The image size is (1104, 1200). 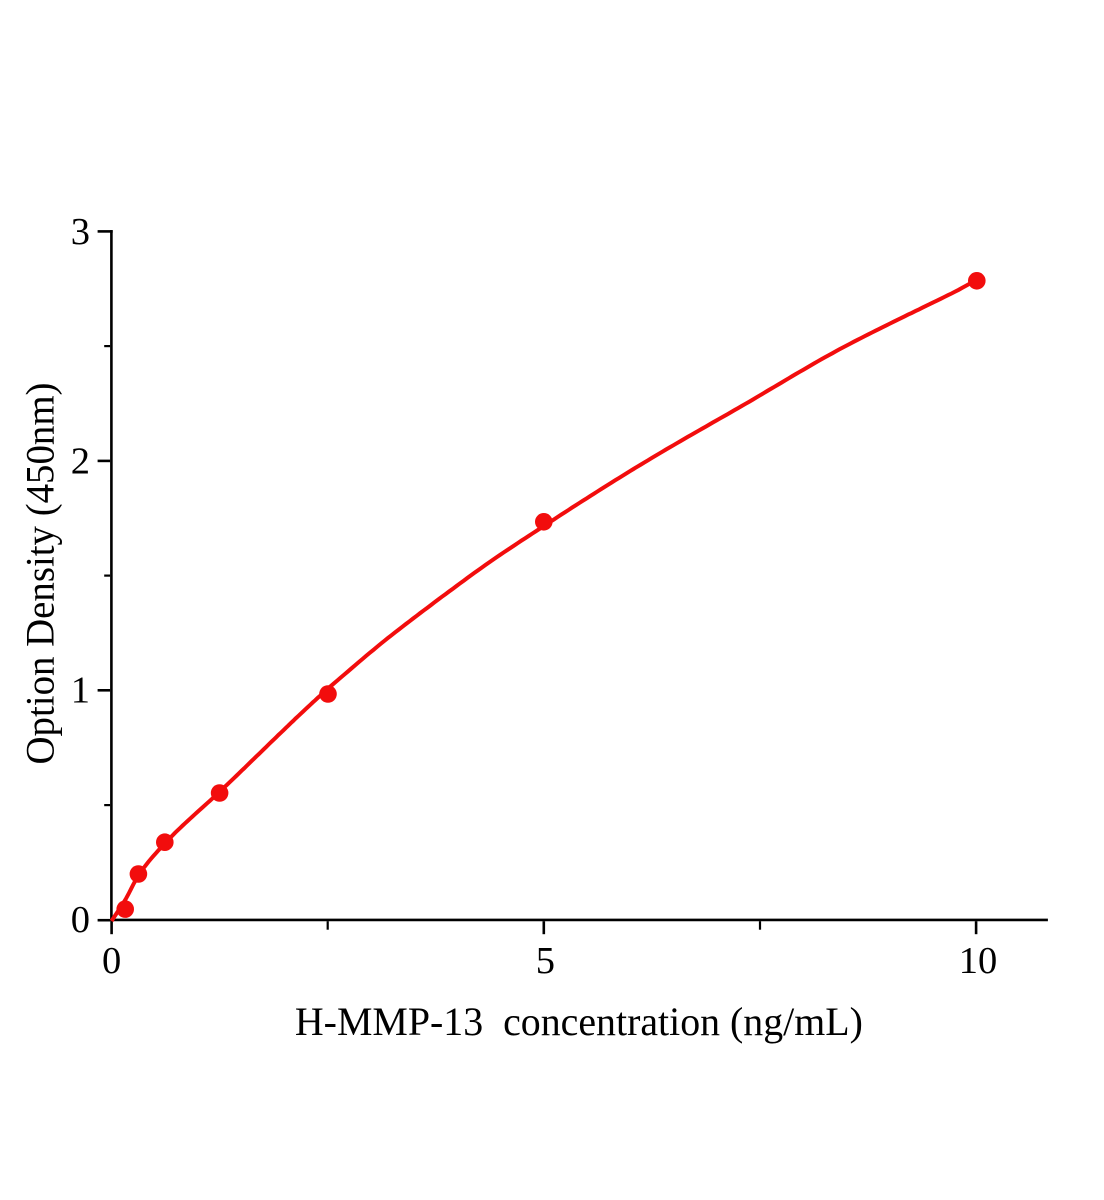 What do you see at coordinates (80, 461) in the screenshot?
I see `svg-text: 2` at bounding box center [80, 461].